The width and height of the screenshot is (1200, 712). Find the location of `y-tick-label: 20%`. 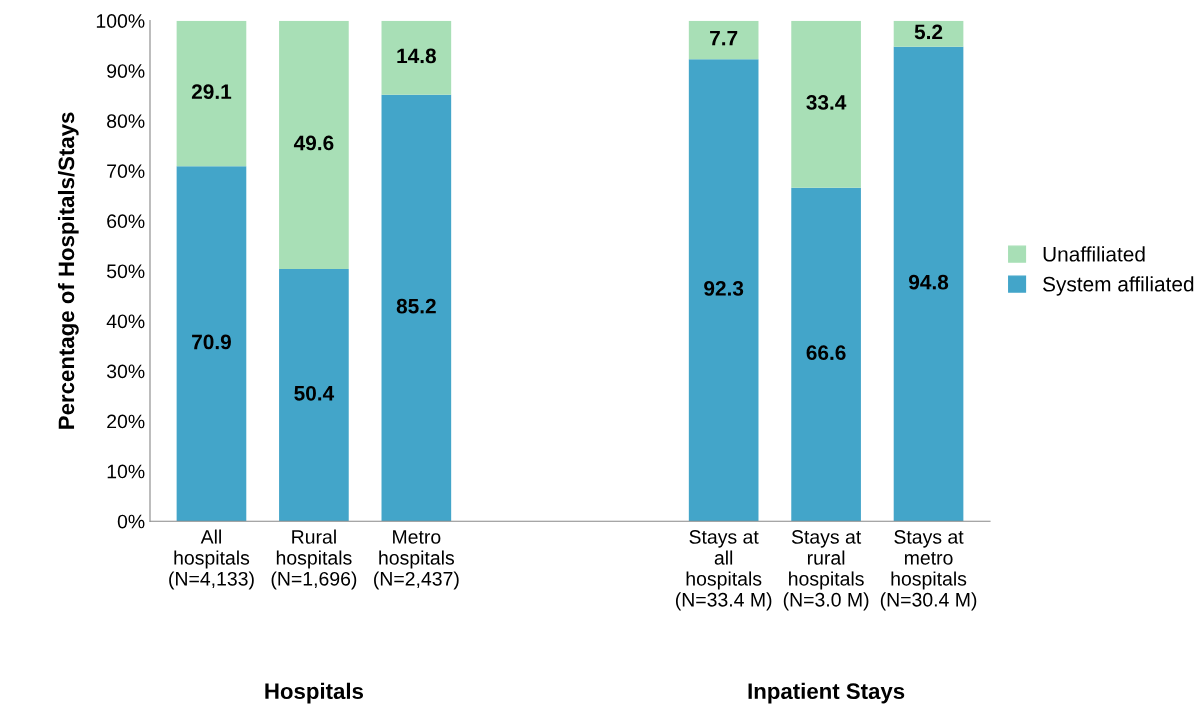

y-tick-label: 20% is located at coordinates (126, 421).